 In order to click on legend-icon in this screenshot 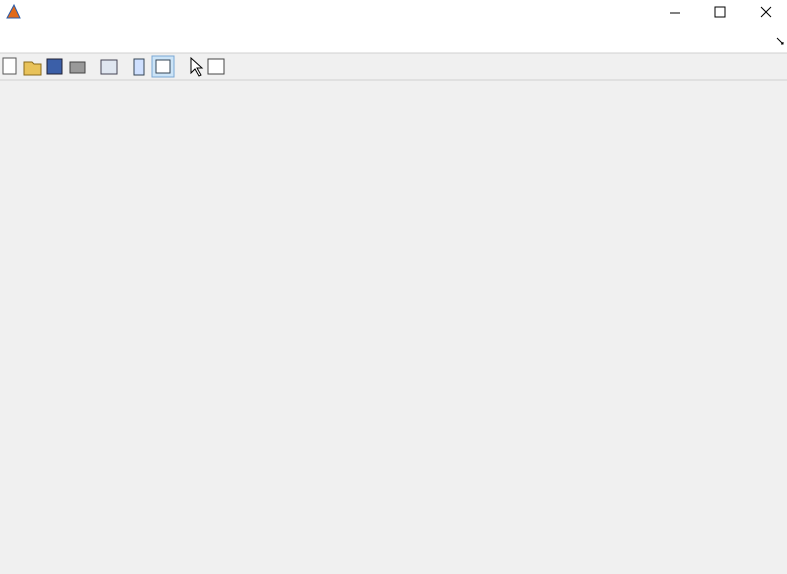, I will do `click(163, 66)`.